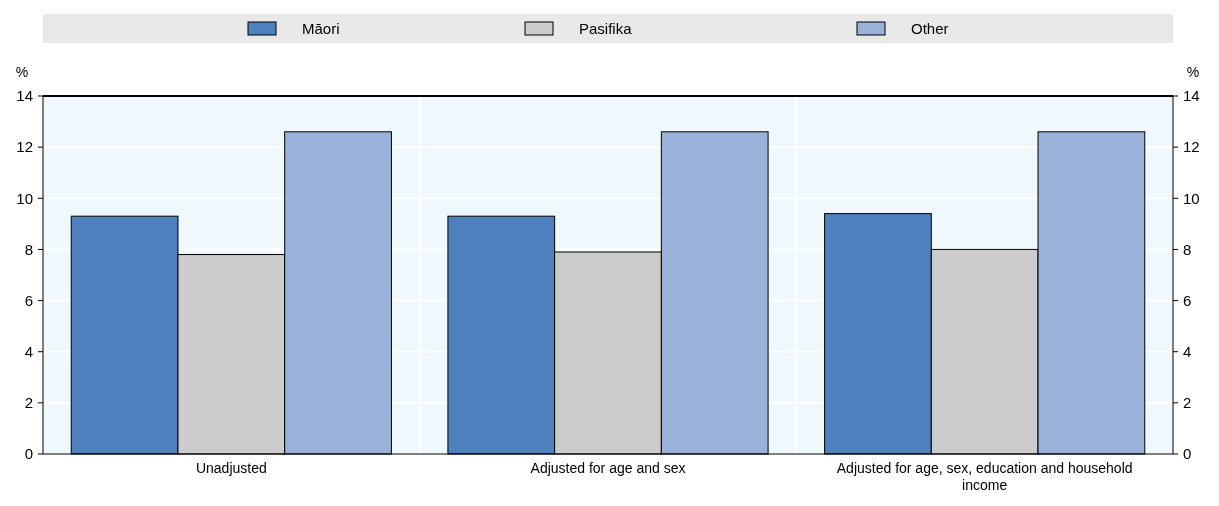  Describe the element at coordinates (1187, 300) in the screenshot. I see `y2-tick-label: 6` at that location.